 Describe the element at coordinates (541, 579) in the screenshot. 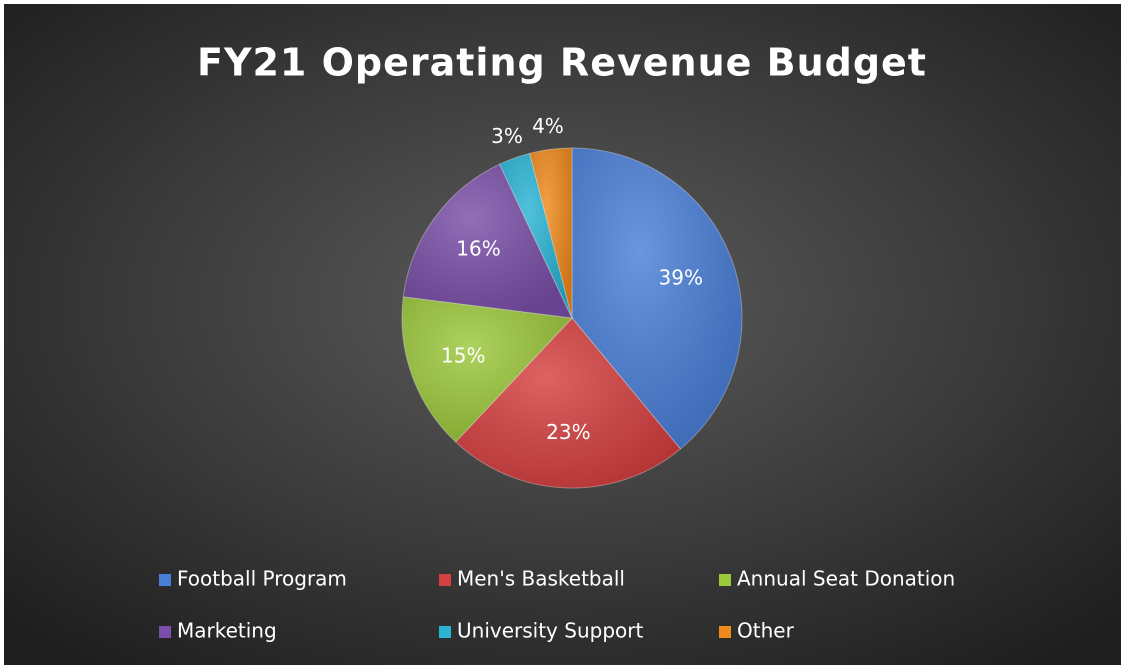

I see `legend-label: Men's Basketball` at that location.